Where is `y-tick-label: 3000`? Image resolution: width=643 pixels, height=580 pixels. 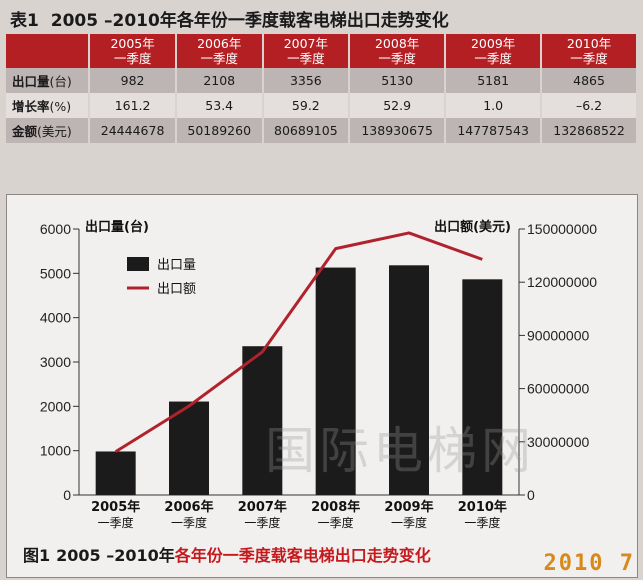
y-tick-label: 3000 is located at coordinates (55, 362).